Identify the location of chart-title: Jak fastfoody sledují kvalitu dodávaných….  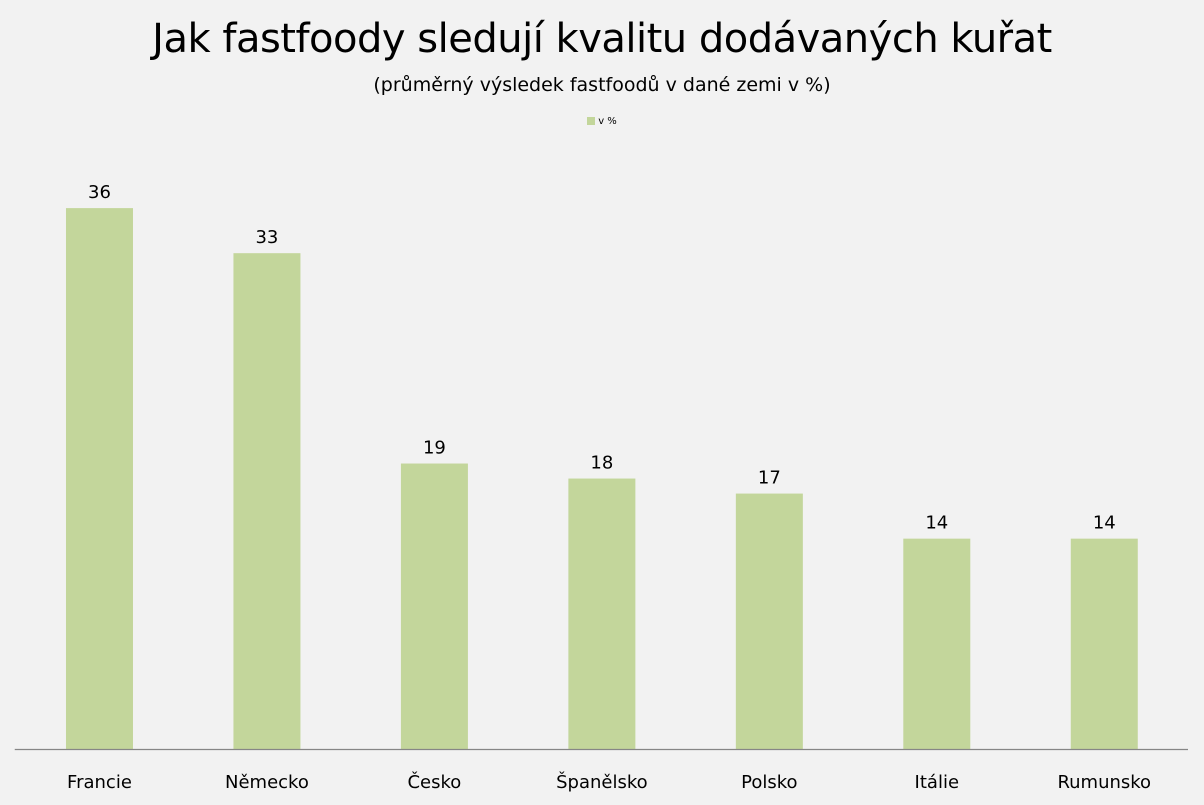
(602, 39).